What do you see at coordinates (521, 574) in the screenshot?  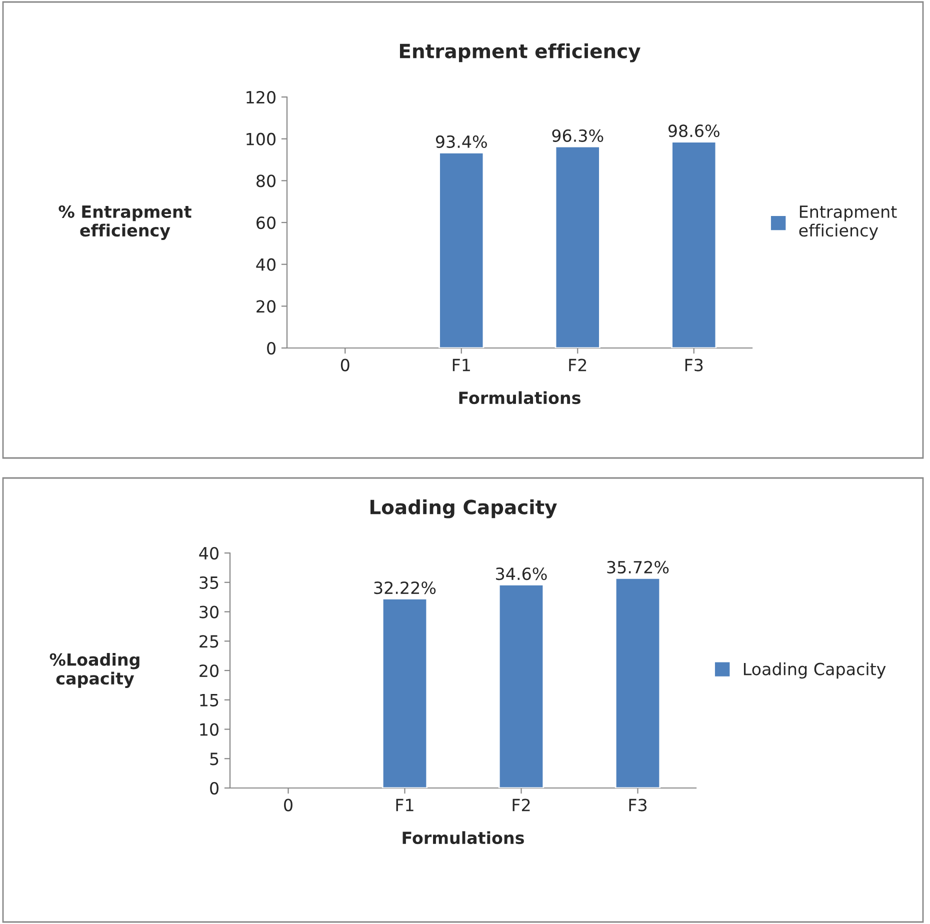 I see `data-label: 34.6%` at bounding box center [521, 574].